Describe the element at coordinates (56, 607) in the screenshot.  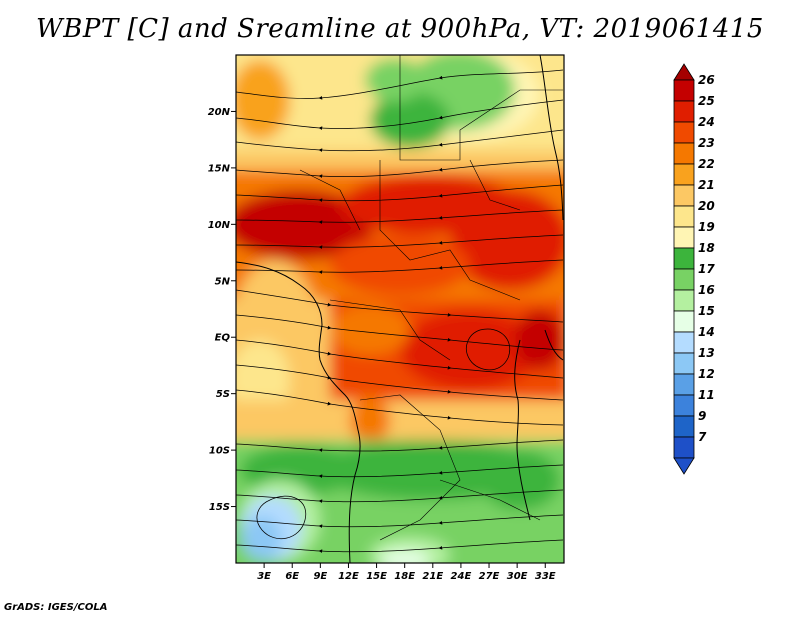
I see `credit-text: GrADS: IGES/COLA` at that location.